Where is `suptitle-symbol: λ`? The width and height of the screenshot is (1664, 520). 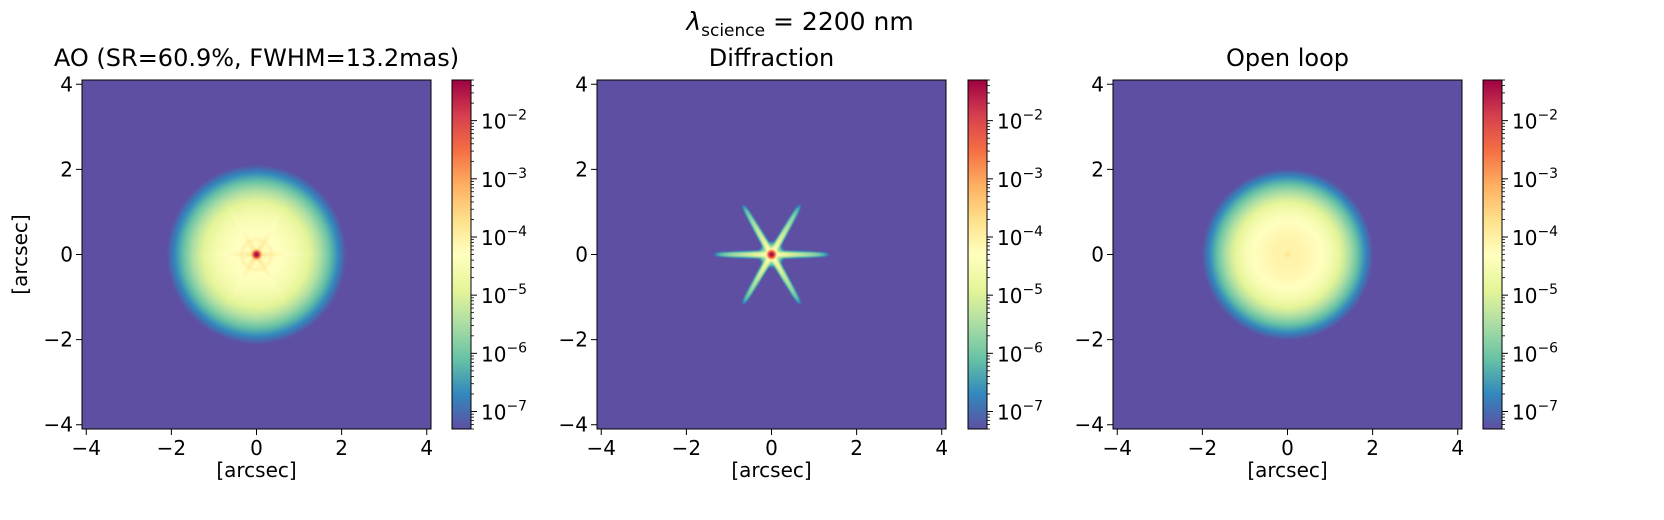
suptitle-symbol: λ is located at coordinates (692, 21).